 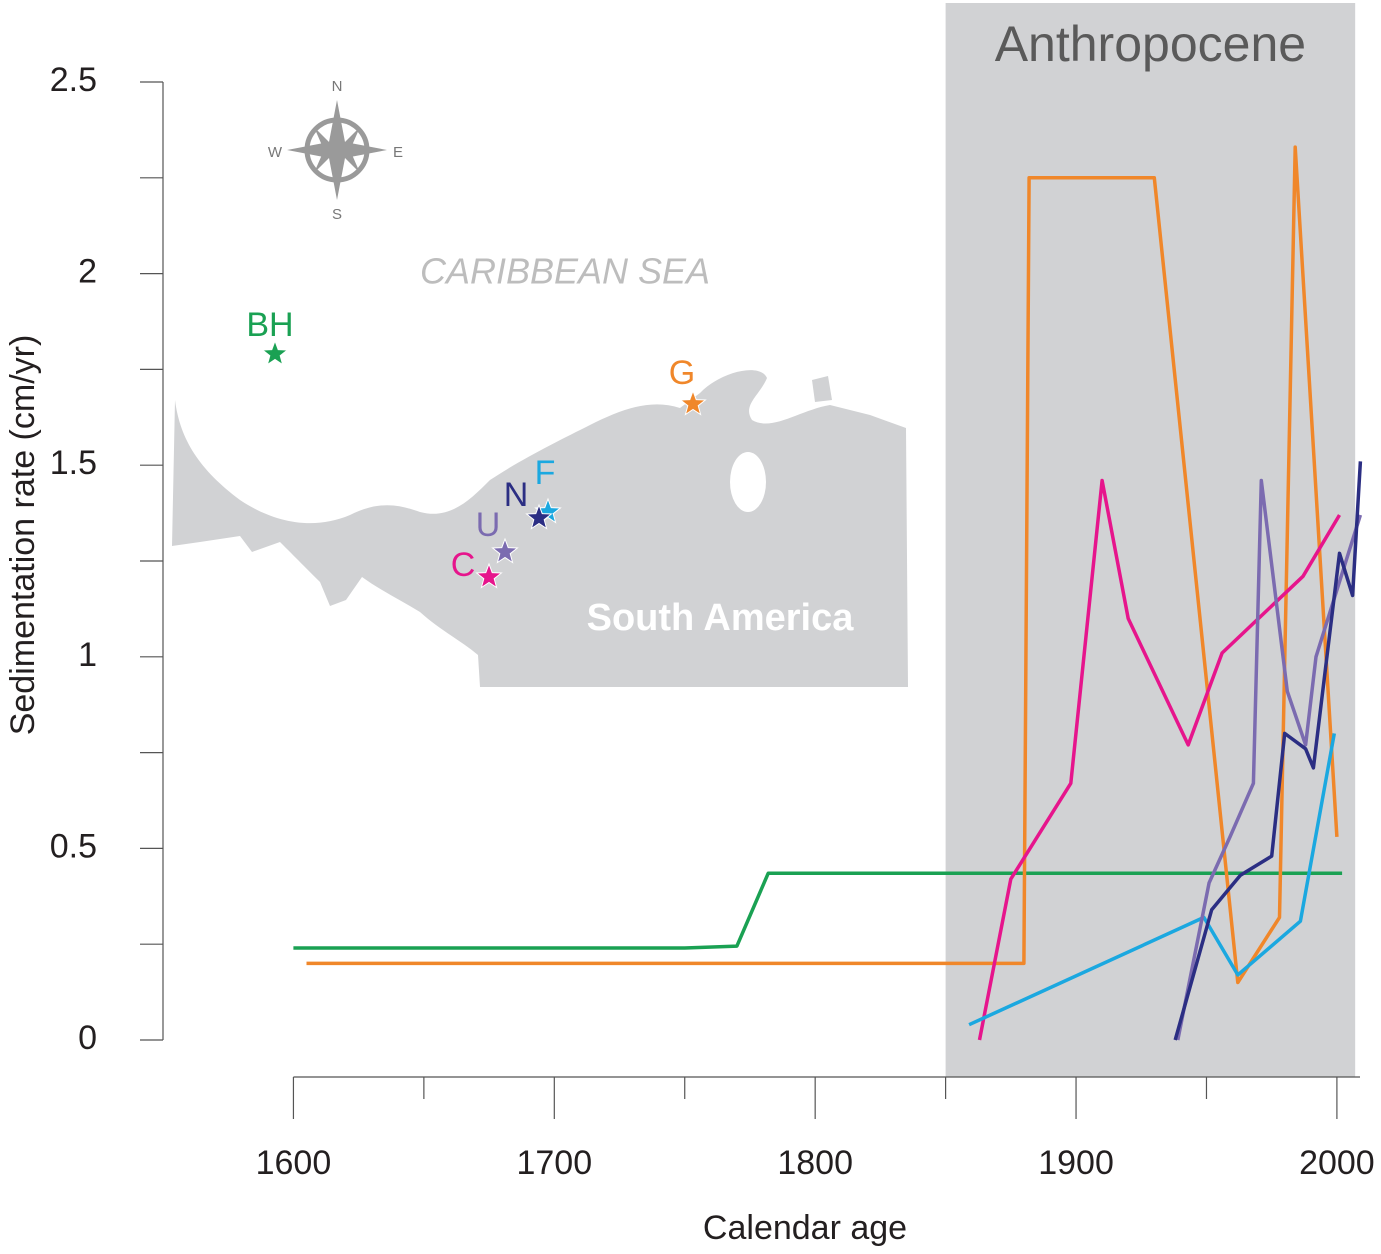 I want to click on lake, so click(x=748, y=482).